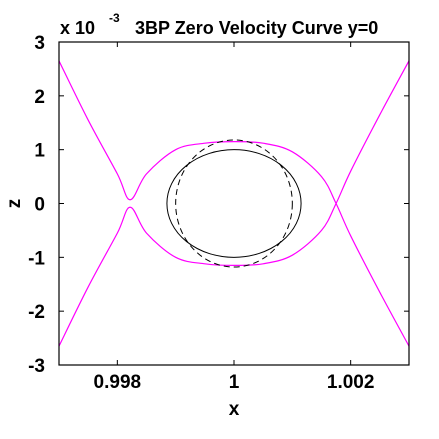 The image size is (439, 439). Describe the element at coordinates (39, 43) in the screenshot. I see `y-tick-label: 3` at that location.